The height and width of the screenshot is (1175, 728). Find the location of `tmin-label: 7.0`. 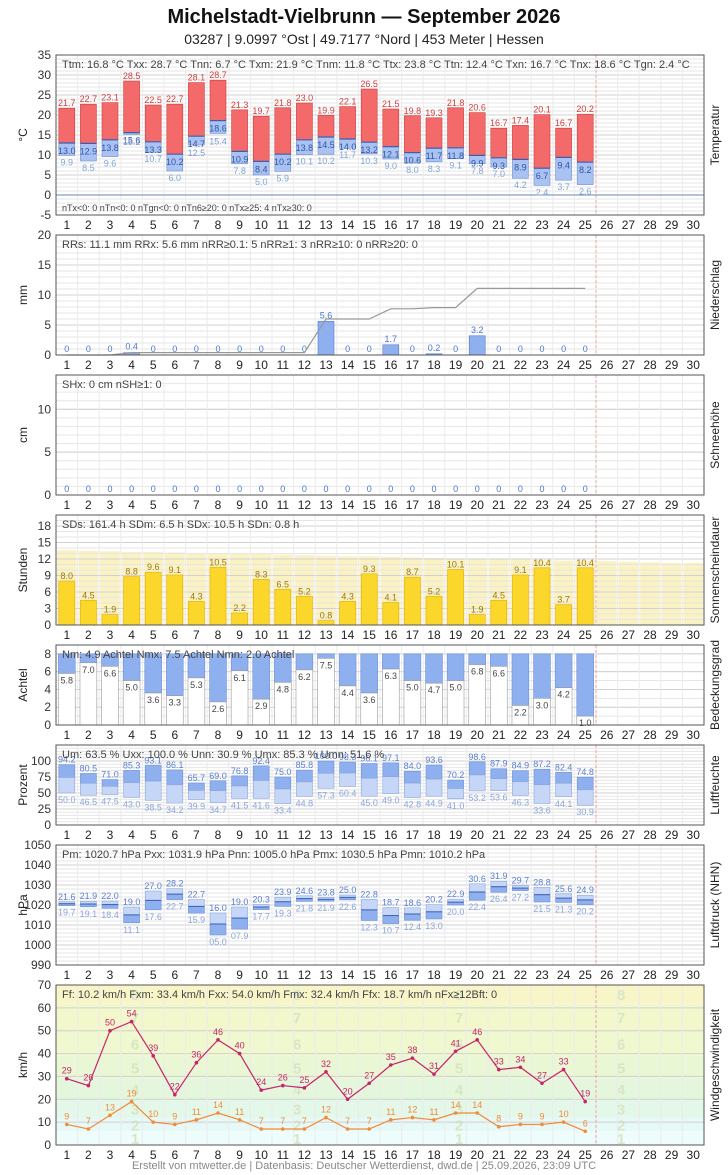

tmin-label: 7.0 is located at coordinates (499, 174).